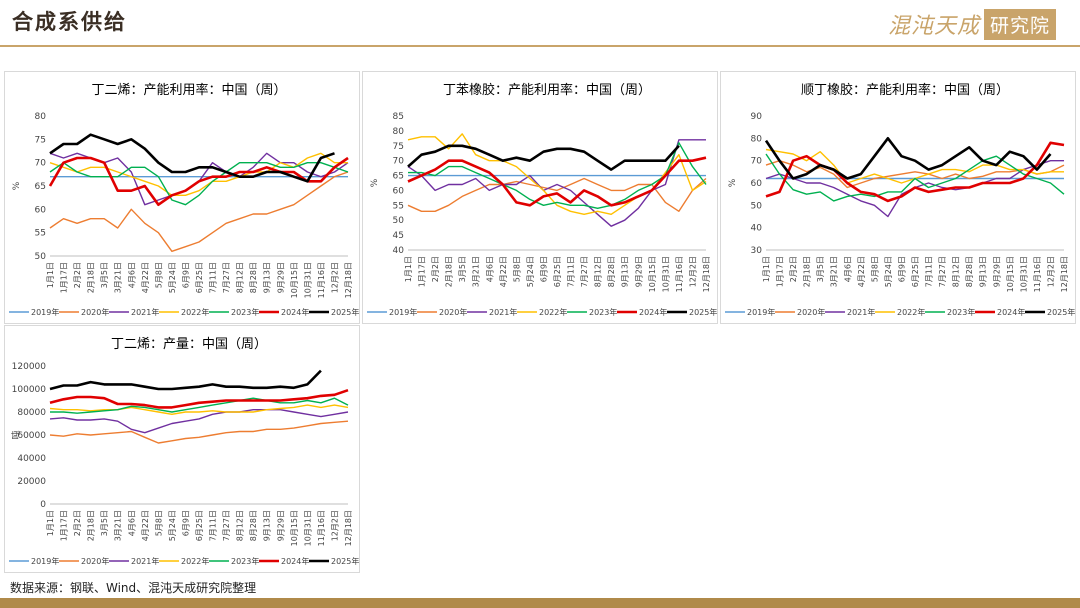  I want to click on chart-title: 丁二烯：产量：中国（周）, so click(189, 344).